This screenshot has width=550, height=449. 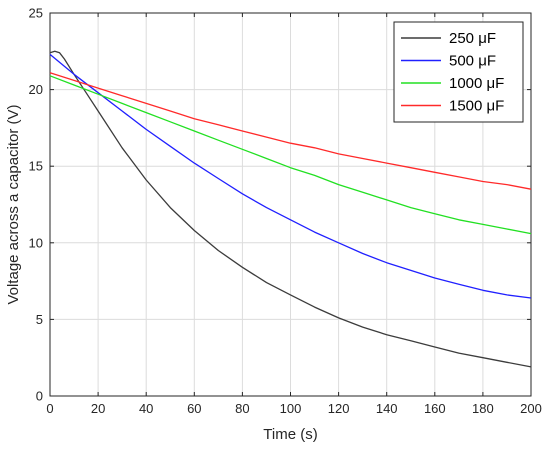 What do you see at coordinates (146, 408) in the screenshot?
I see `x-tick-label: 40` at bounding box center [146, 408].